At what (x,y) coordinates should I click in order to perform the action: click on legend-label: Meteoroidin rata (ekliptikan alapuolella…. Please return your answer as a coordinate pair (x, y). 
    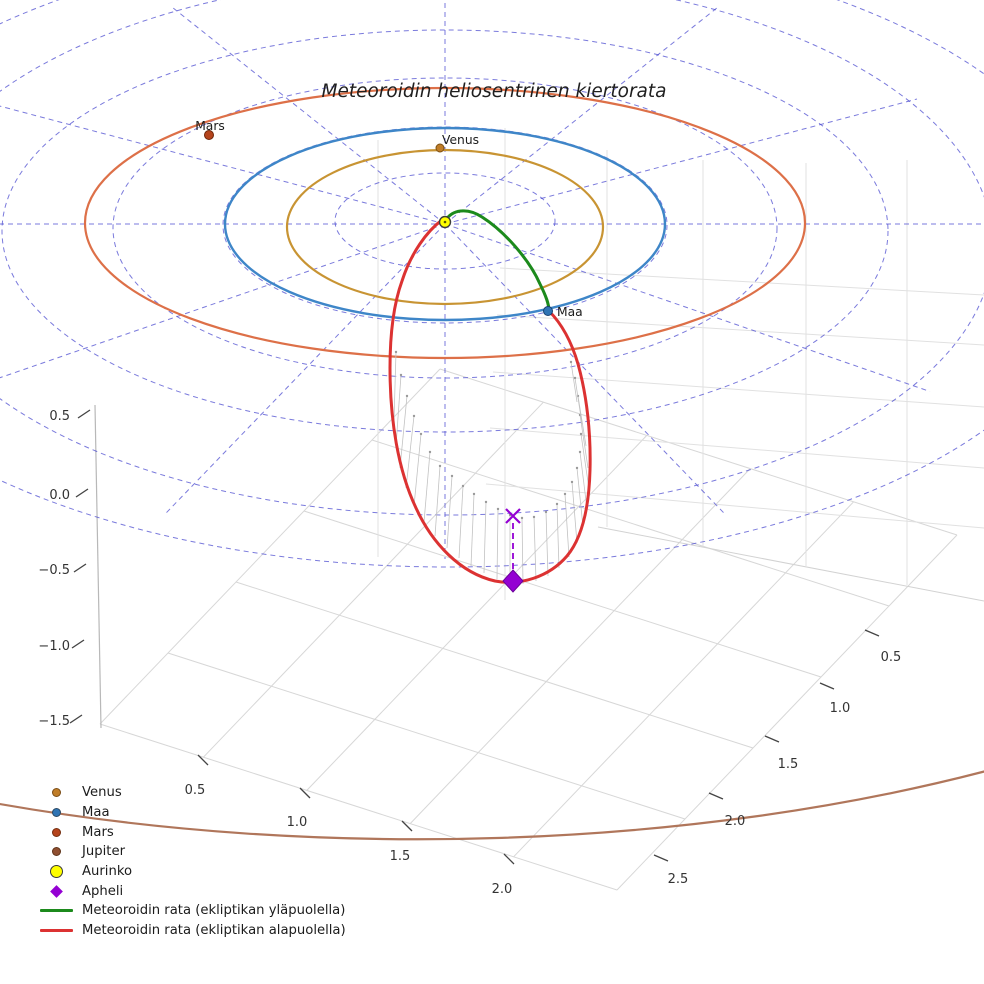
    Looking at the image, I should click on (214, 931).